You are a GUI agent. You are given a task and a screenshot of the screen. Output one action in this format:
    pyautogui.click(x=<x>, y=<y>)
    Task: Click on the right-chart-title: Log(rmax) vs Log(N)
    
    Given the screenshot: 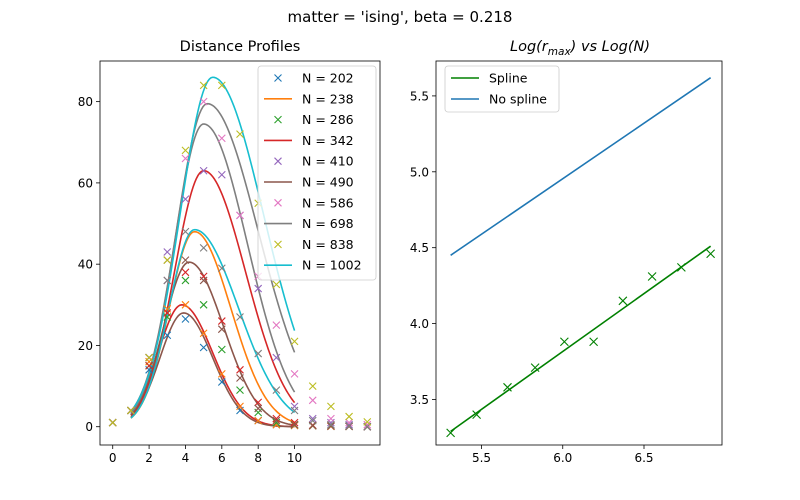 What is the action you would take?
    pyautogui.click(x=580, y=48)
    